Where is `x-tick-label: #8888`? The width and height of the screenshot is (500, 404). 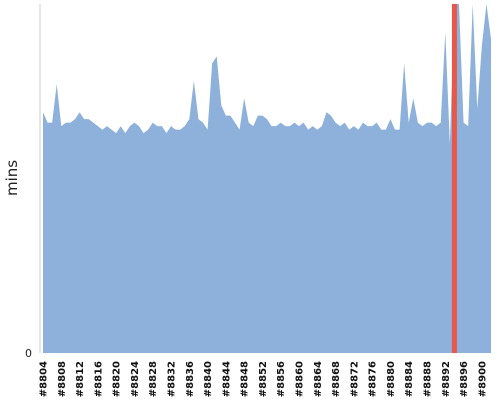
x-tick-label: #8888 is located at coordinates (428, 379).